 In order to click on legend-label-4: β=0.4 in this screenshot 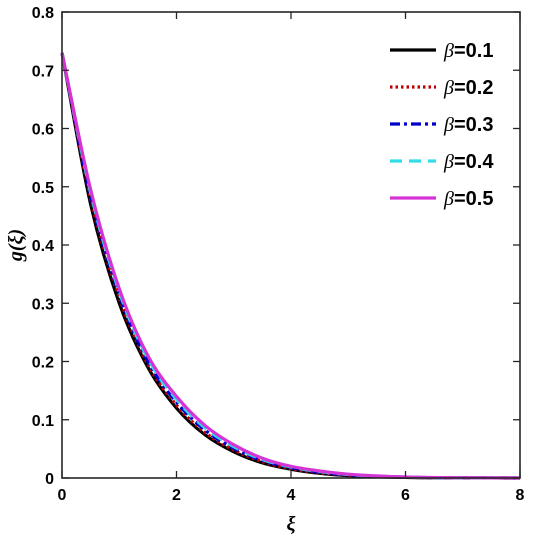, I will do `click(468, 162)`.